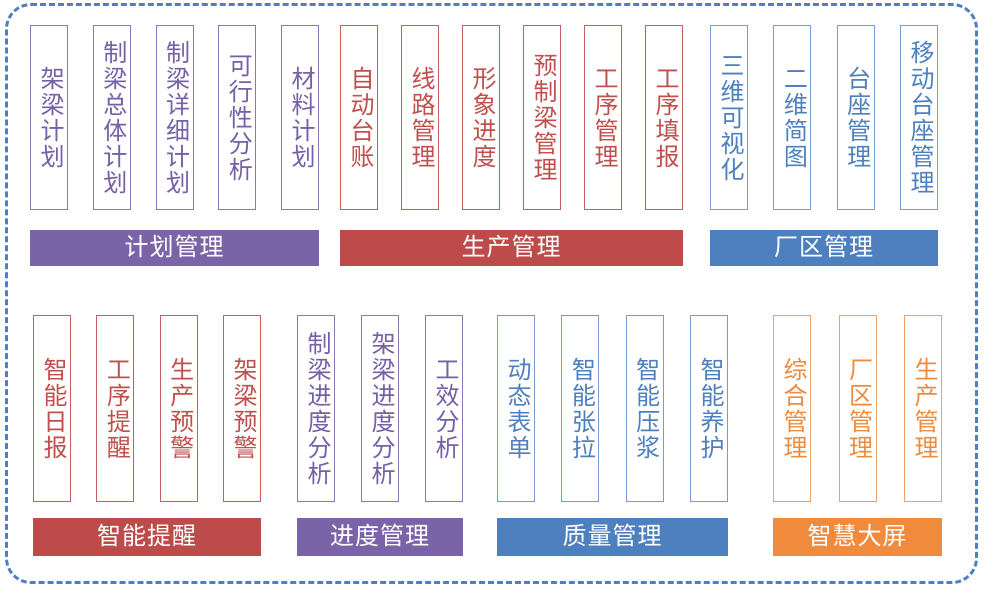 The height and width of the screenshot is (589, 985). I want to click on group-reminder: 智能日报 工序提醒 生产预警 架梁预警智能提醒, so click(147, 435).